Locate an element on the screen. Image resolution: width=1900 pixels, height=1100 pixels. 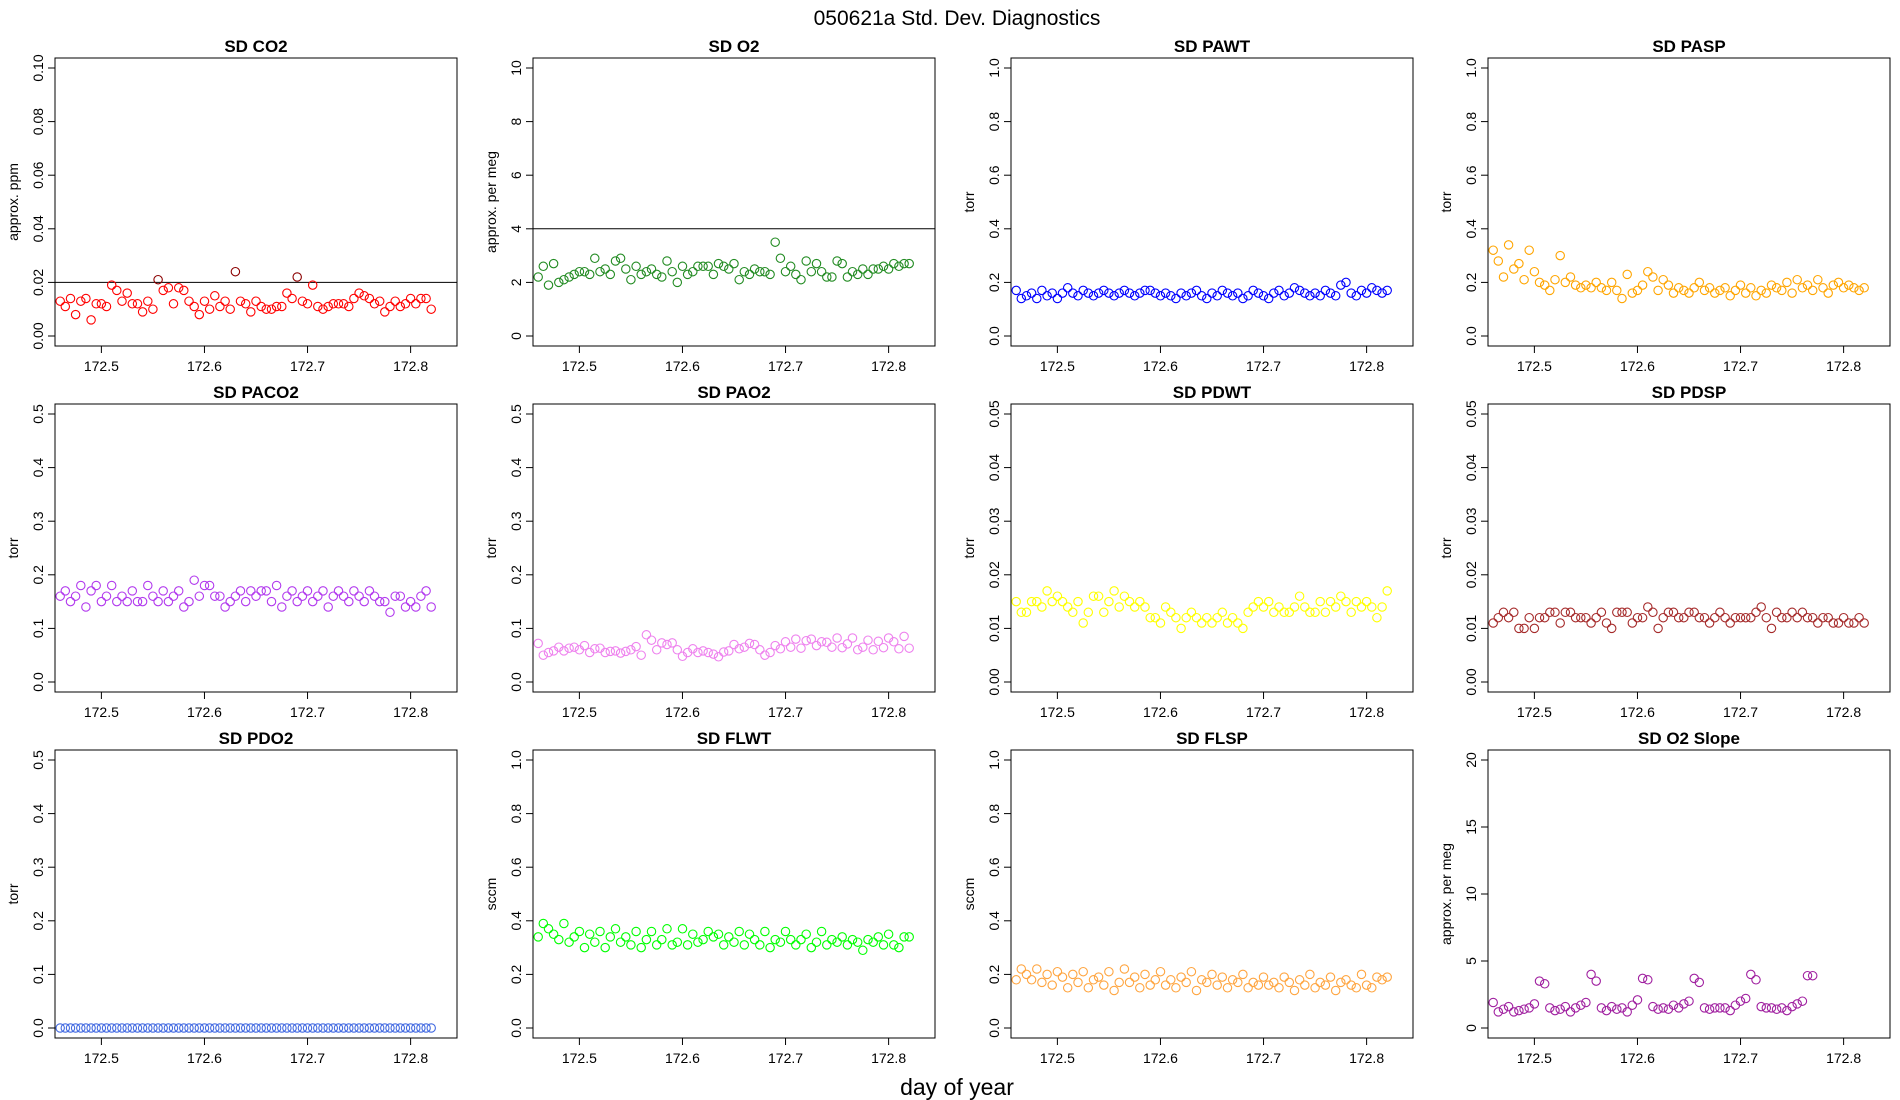
panel-title: SD PACO2 is located at coordinates (256, 392).